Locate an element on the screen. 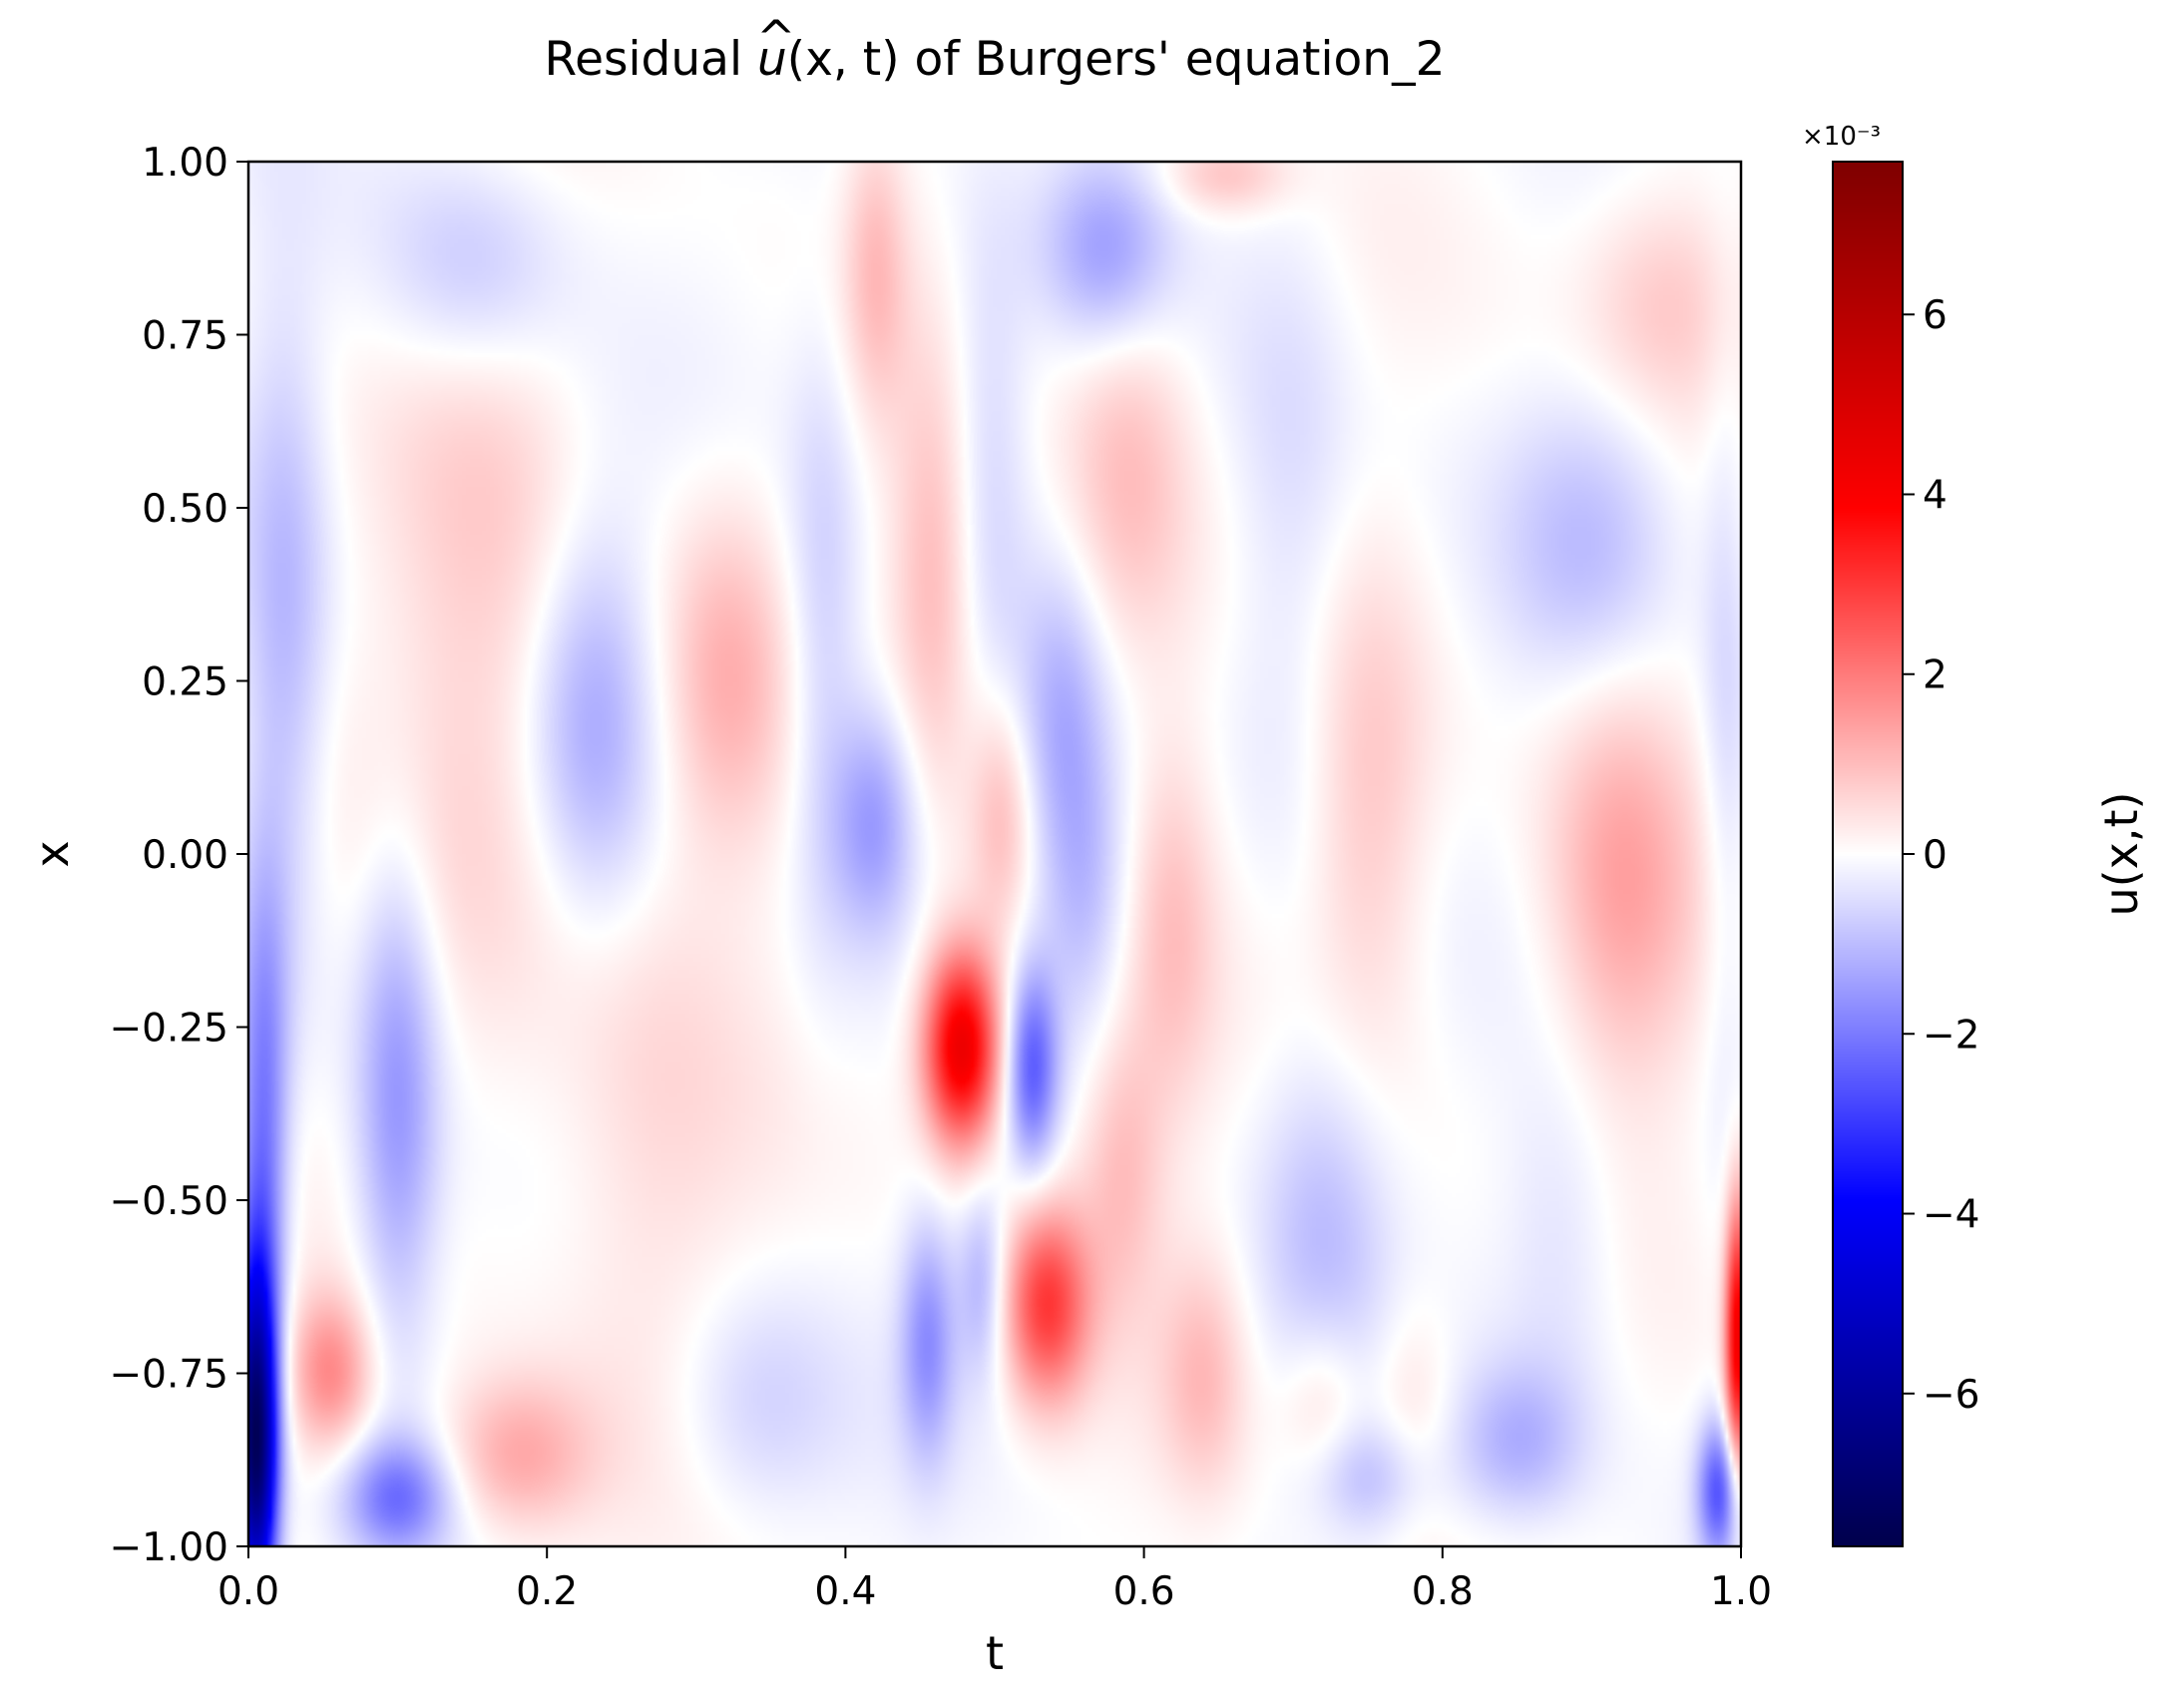 The width and height of the screenshot is (2168, 1708). colorbar-tick-label: 0 is located at coordinates (1935, 855).